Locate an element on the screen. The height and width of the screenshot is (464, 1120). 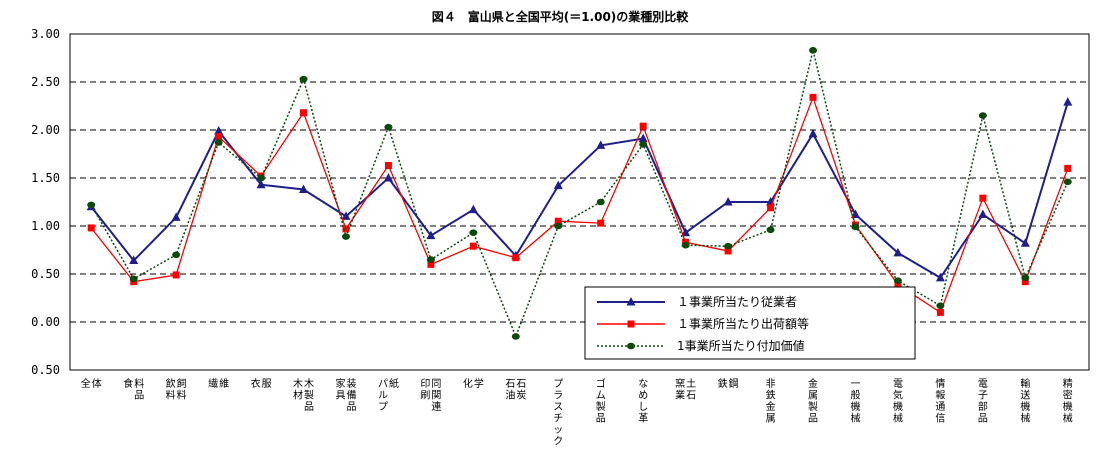
y-tick-label: 1.00 is located at coordinates (45, 226).